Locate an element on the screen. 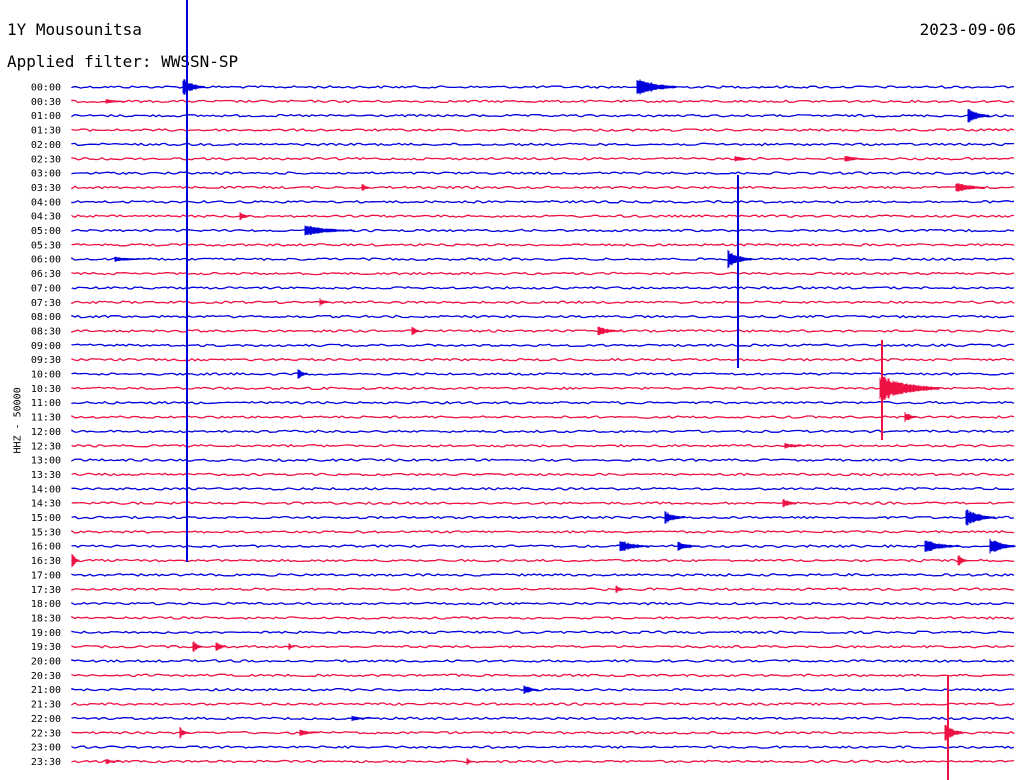  time-label: 18:00 is located at coordinates (46, 604).